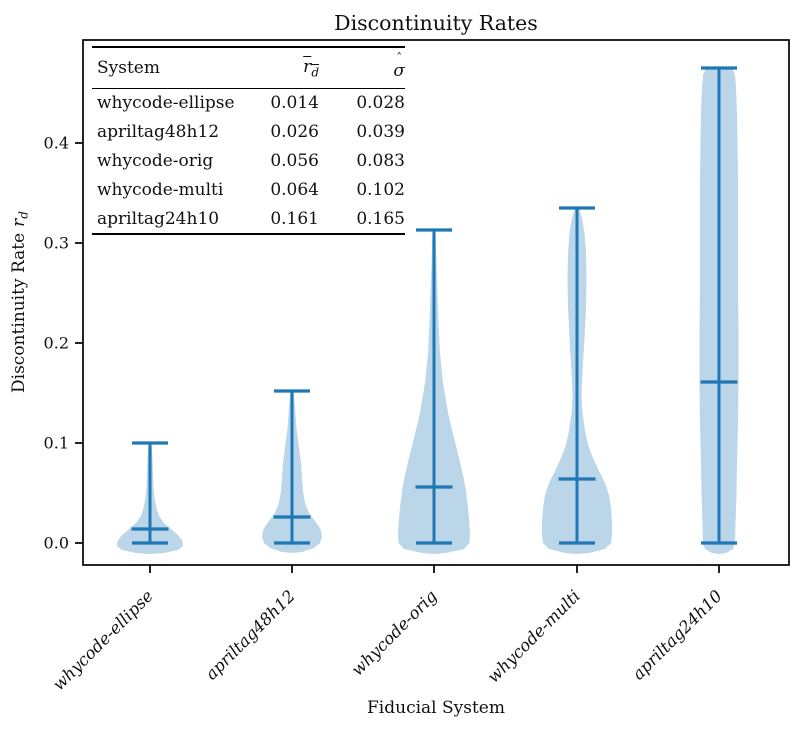 The width and height of the screenshot is (800, 739). What do you see at coordinates (56, 343) in the screenshot?
I see `y-tick-label: 0.2` at bounding box center [56, 343].